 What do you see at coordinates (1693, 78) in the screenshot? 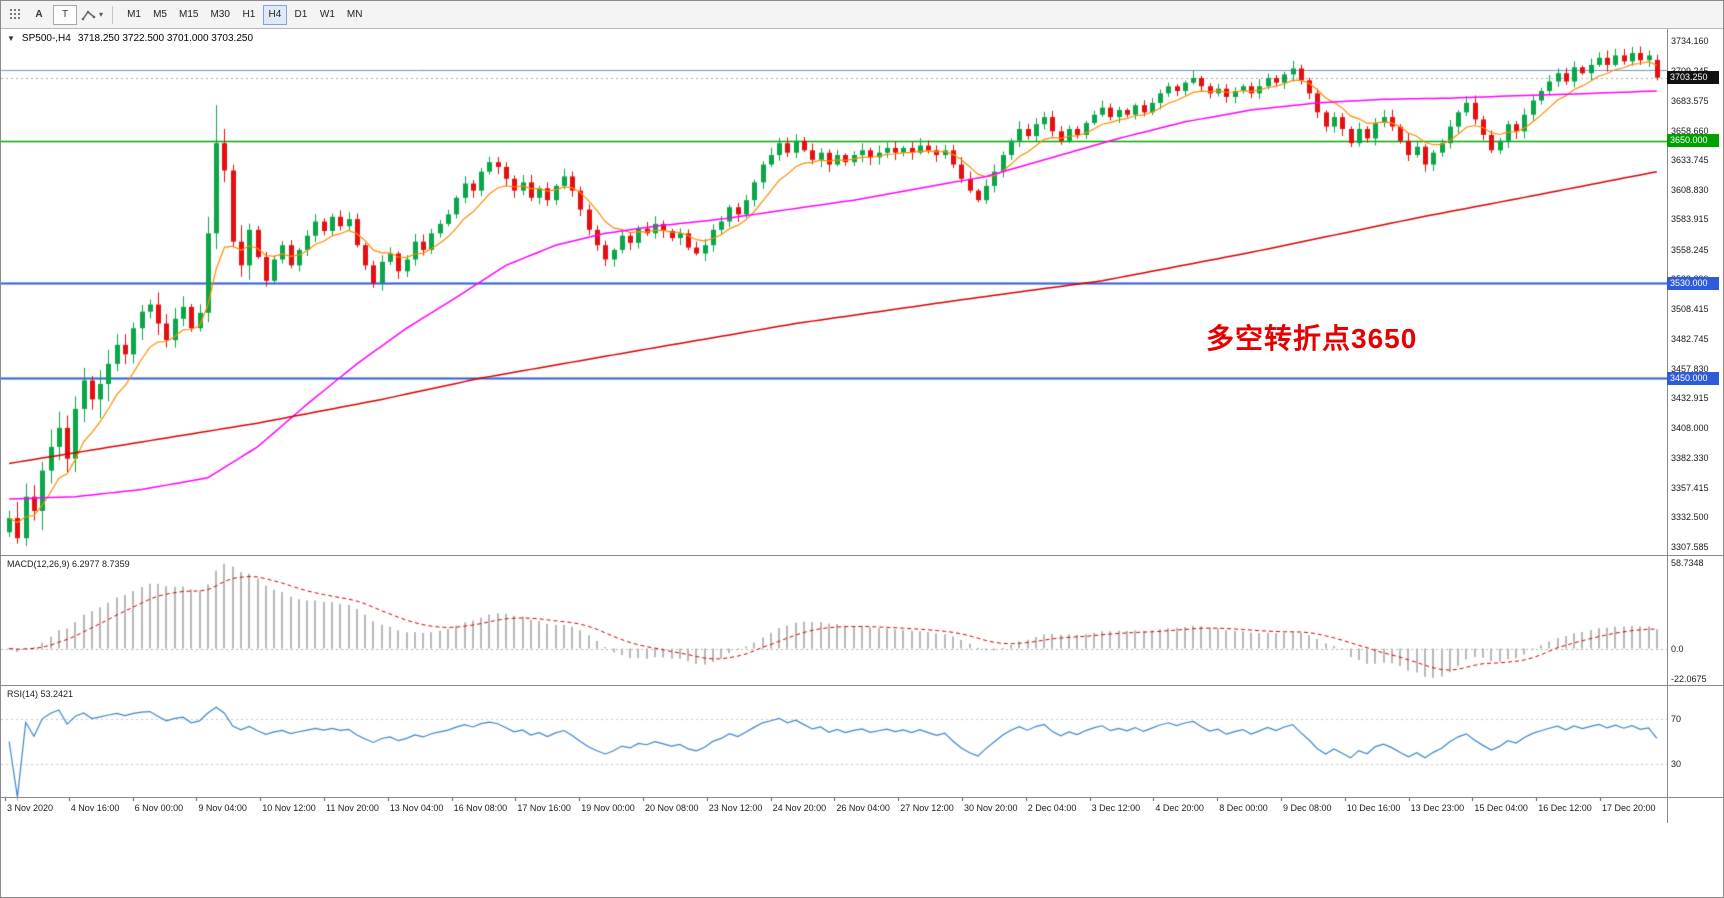
I see `current-price-badge: 3703.250` at bounding box center [1693, 78].